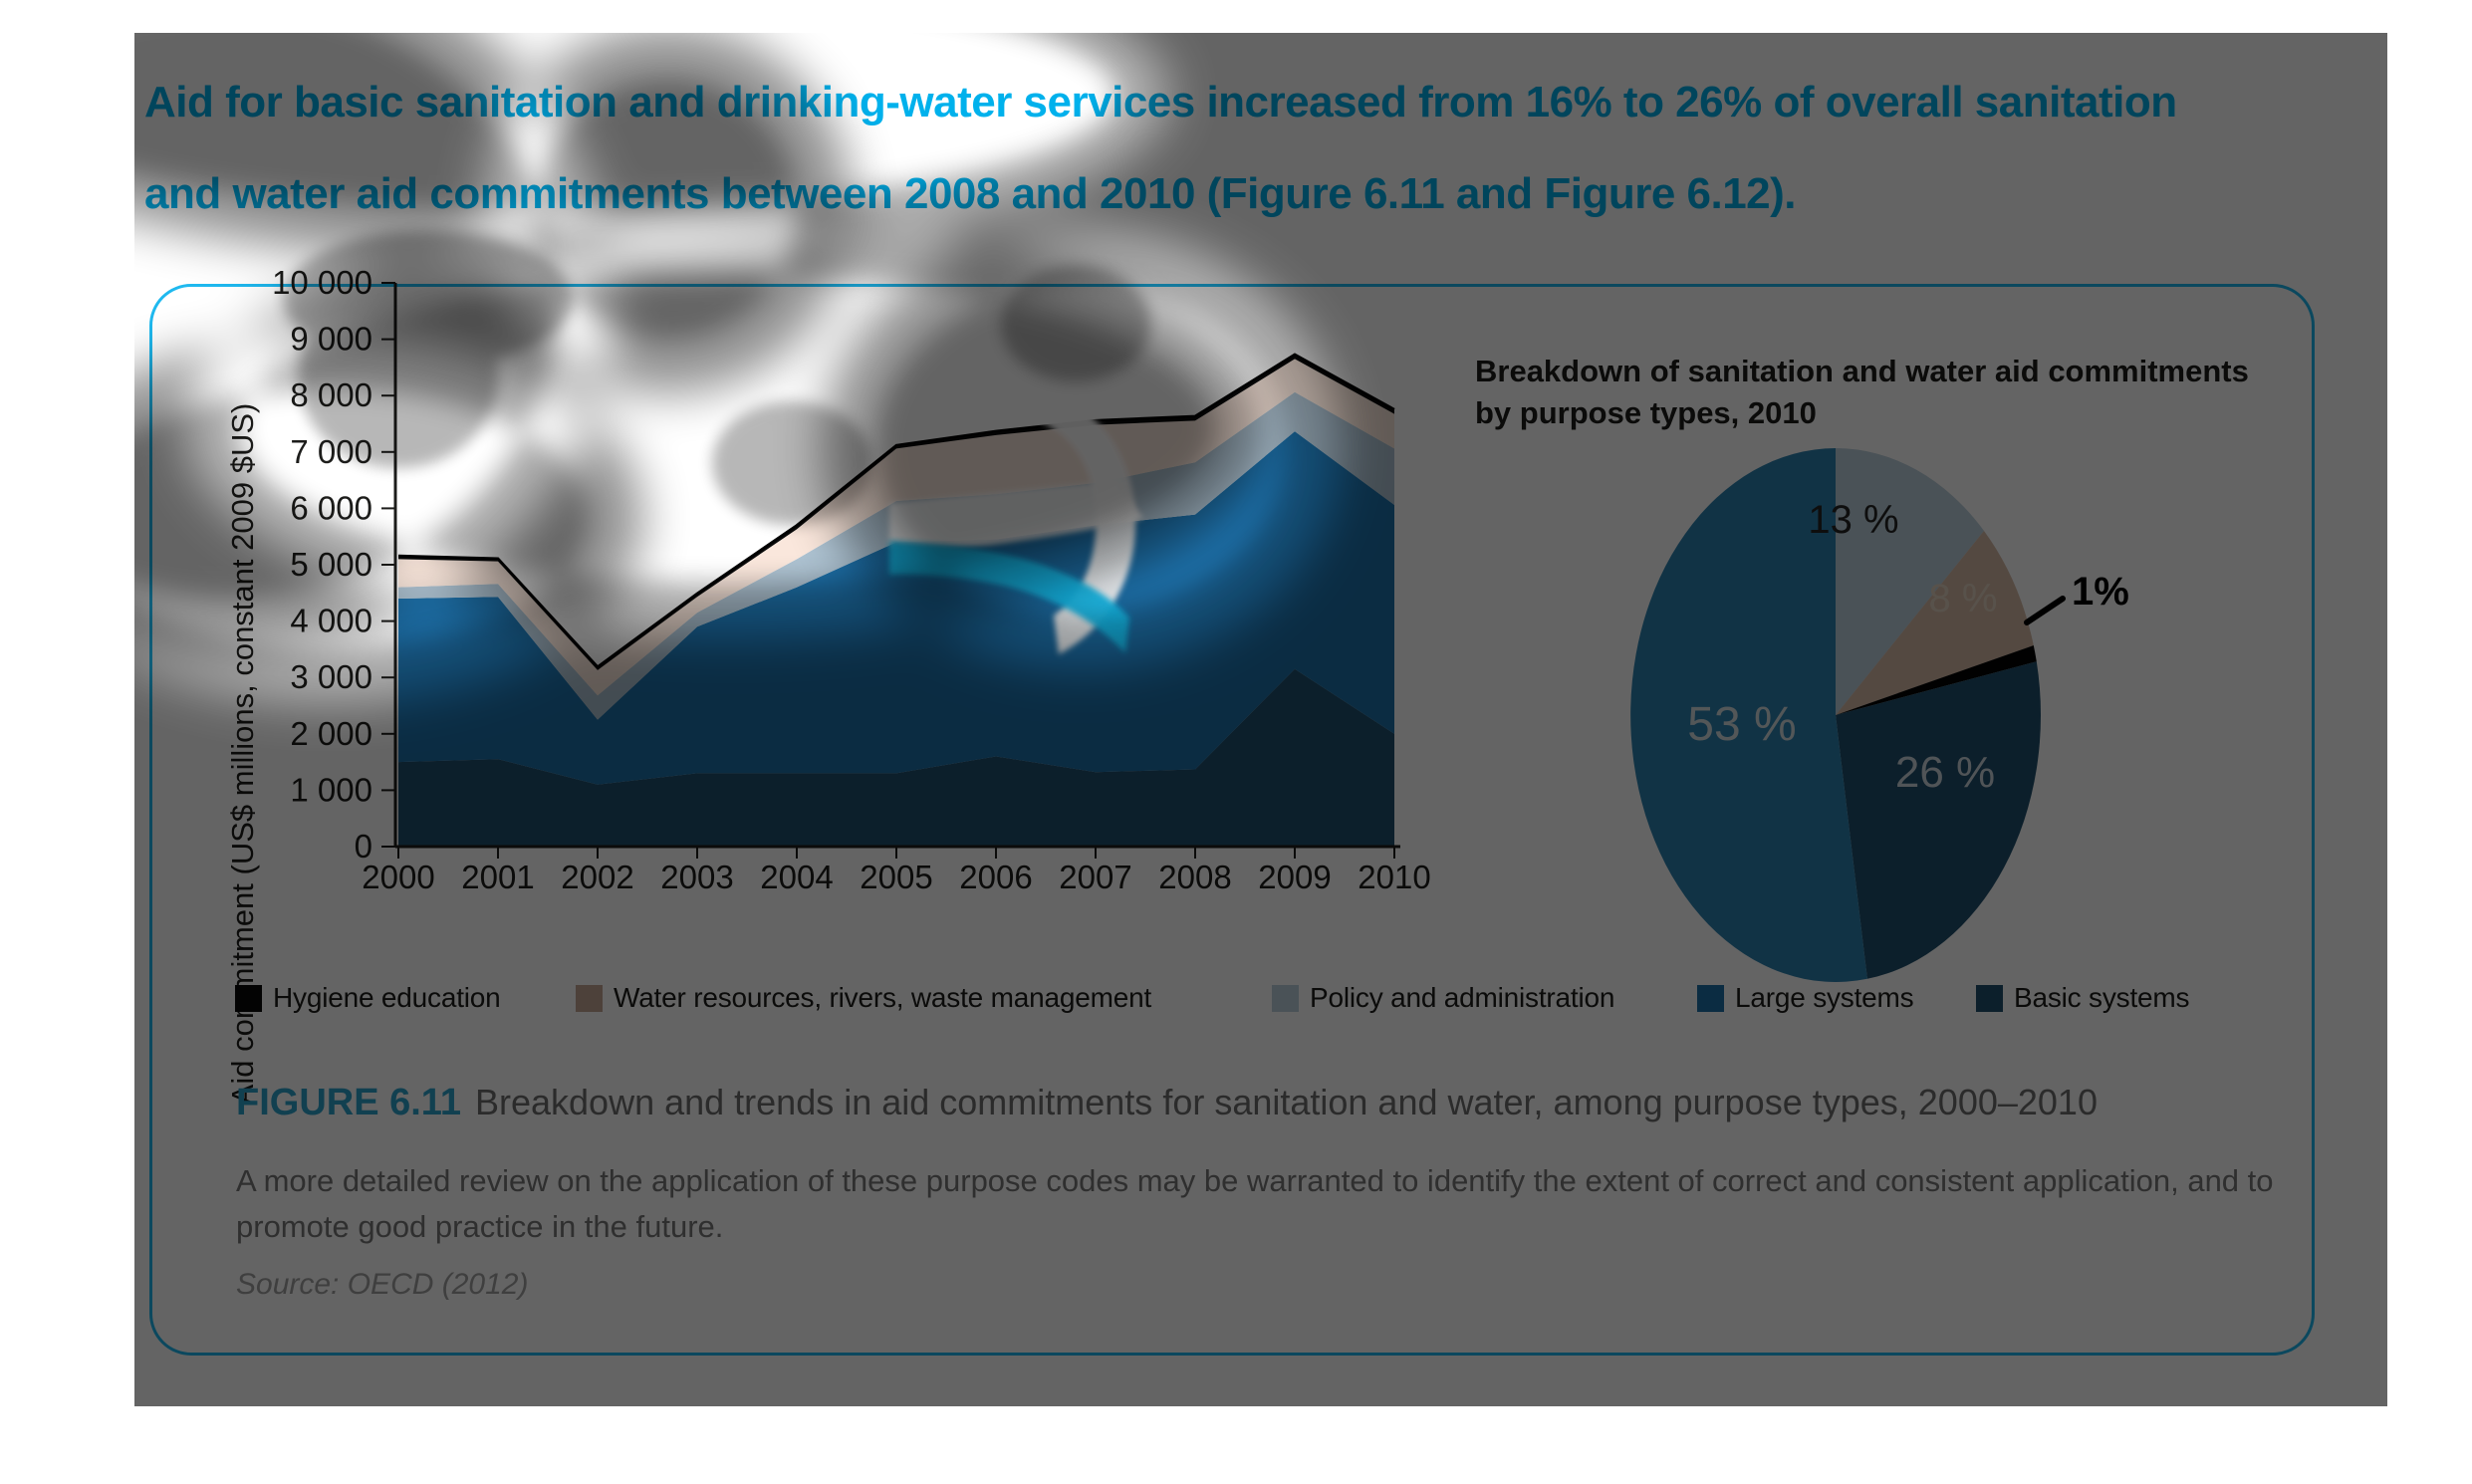 Image resolution: width=2472 pixels, height=1484 pixels. What do you see at coordinates (1194, 877) in the screenshot?
I see `x-tick-label: 2008` at bounding box center [1194, 877].